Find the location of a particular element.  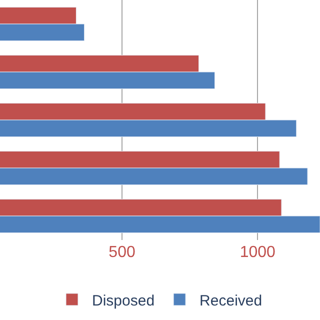

x-tick-label: 1000 is located at coordinates (258, 252).